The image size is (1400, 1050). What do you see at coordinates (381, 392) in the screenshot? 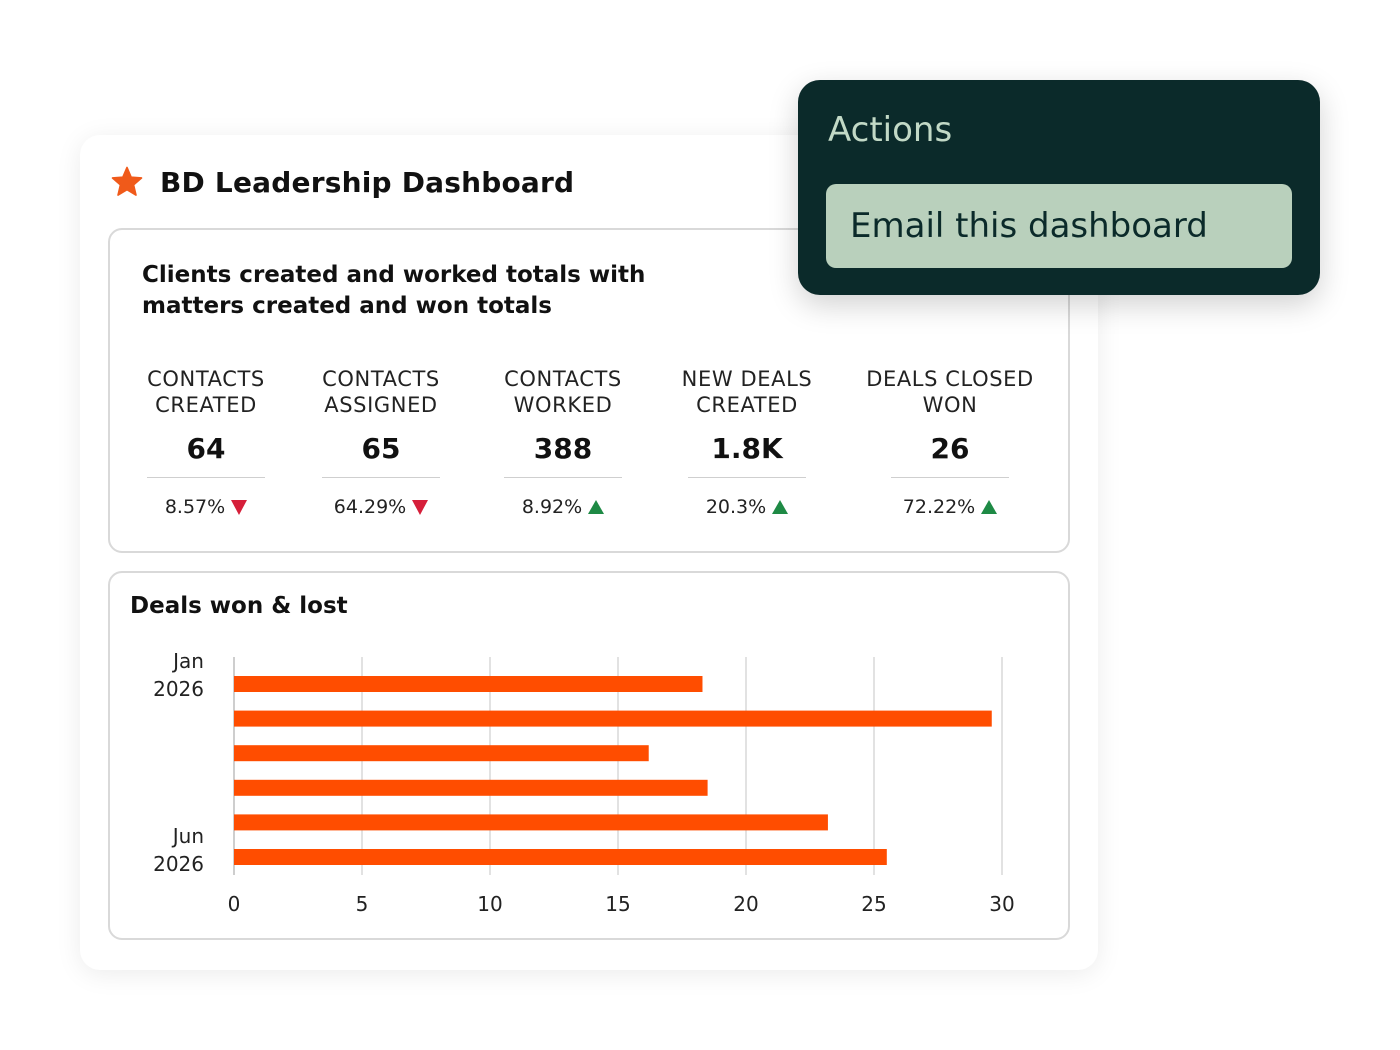
I see `kpi-label: CONTACTS ASSIGNED` at bounding box center [381, 392].